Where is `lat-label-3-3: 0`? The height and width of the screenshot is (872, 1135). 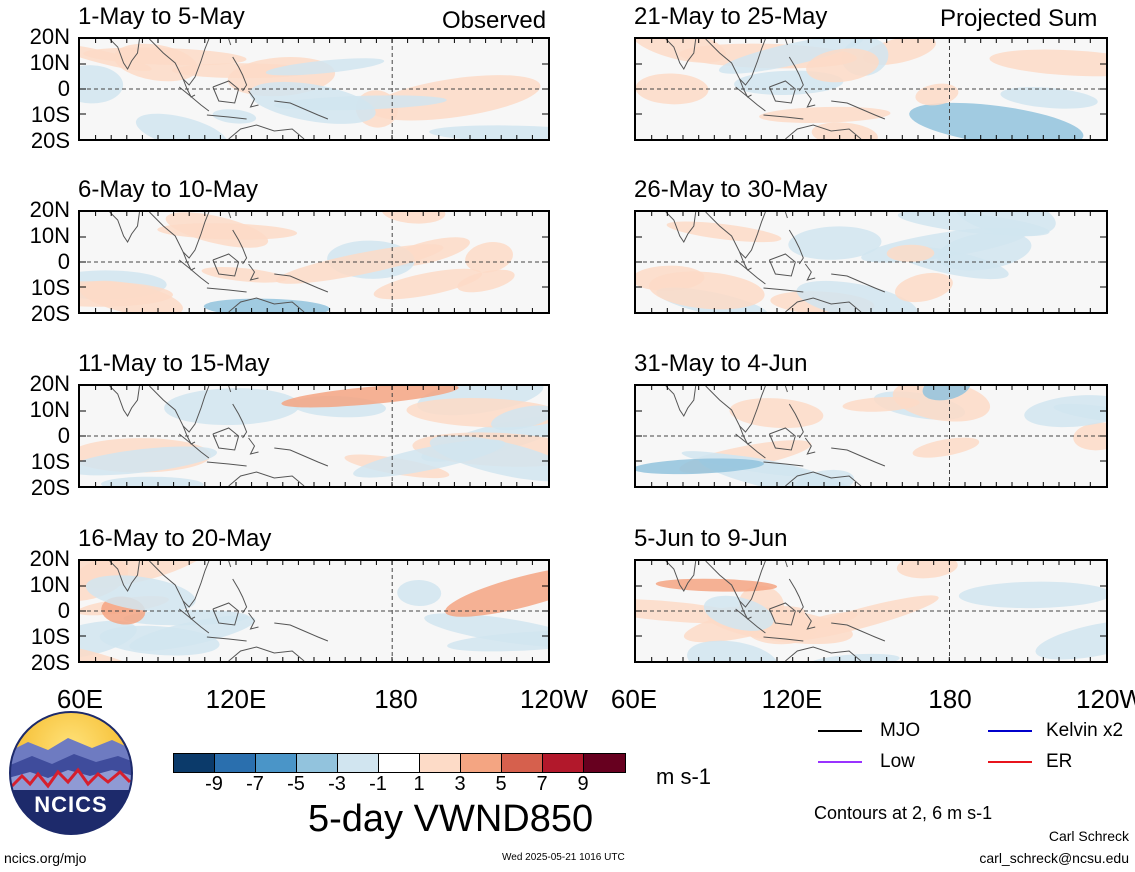
lat-label-3-3: 0 is located at coordinates (63, 435).